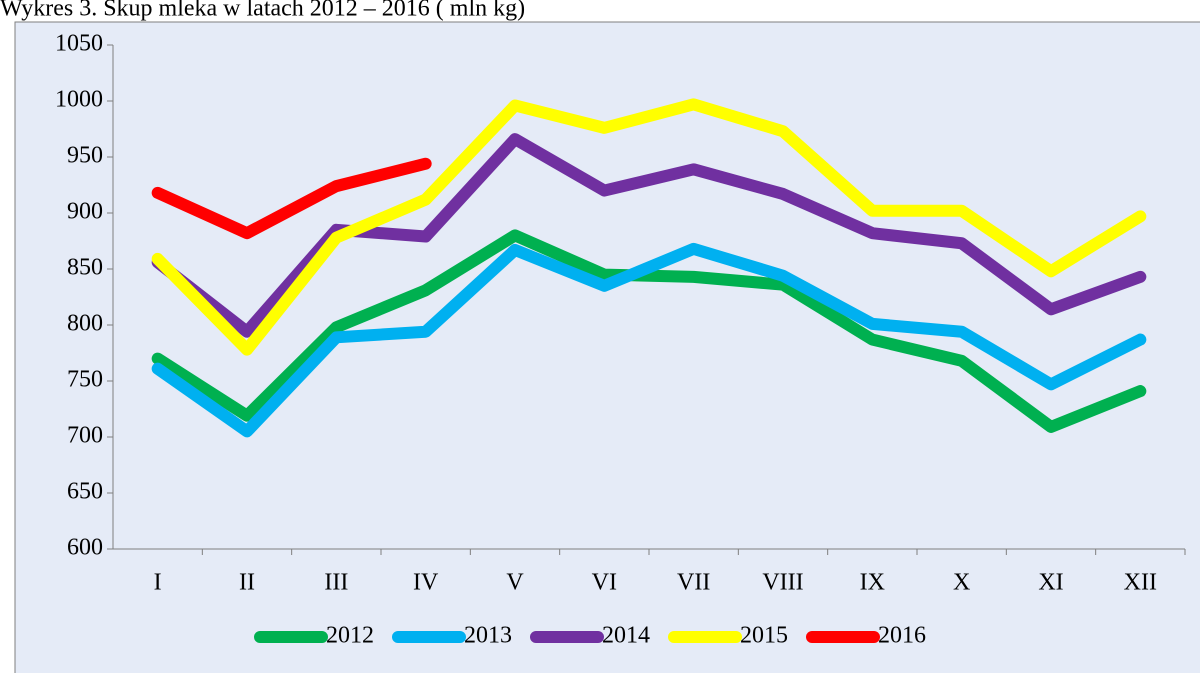  Describe the element at coordinates (902, 636) in the screenshot. I see `legend-label: 2016` at that location.